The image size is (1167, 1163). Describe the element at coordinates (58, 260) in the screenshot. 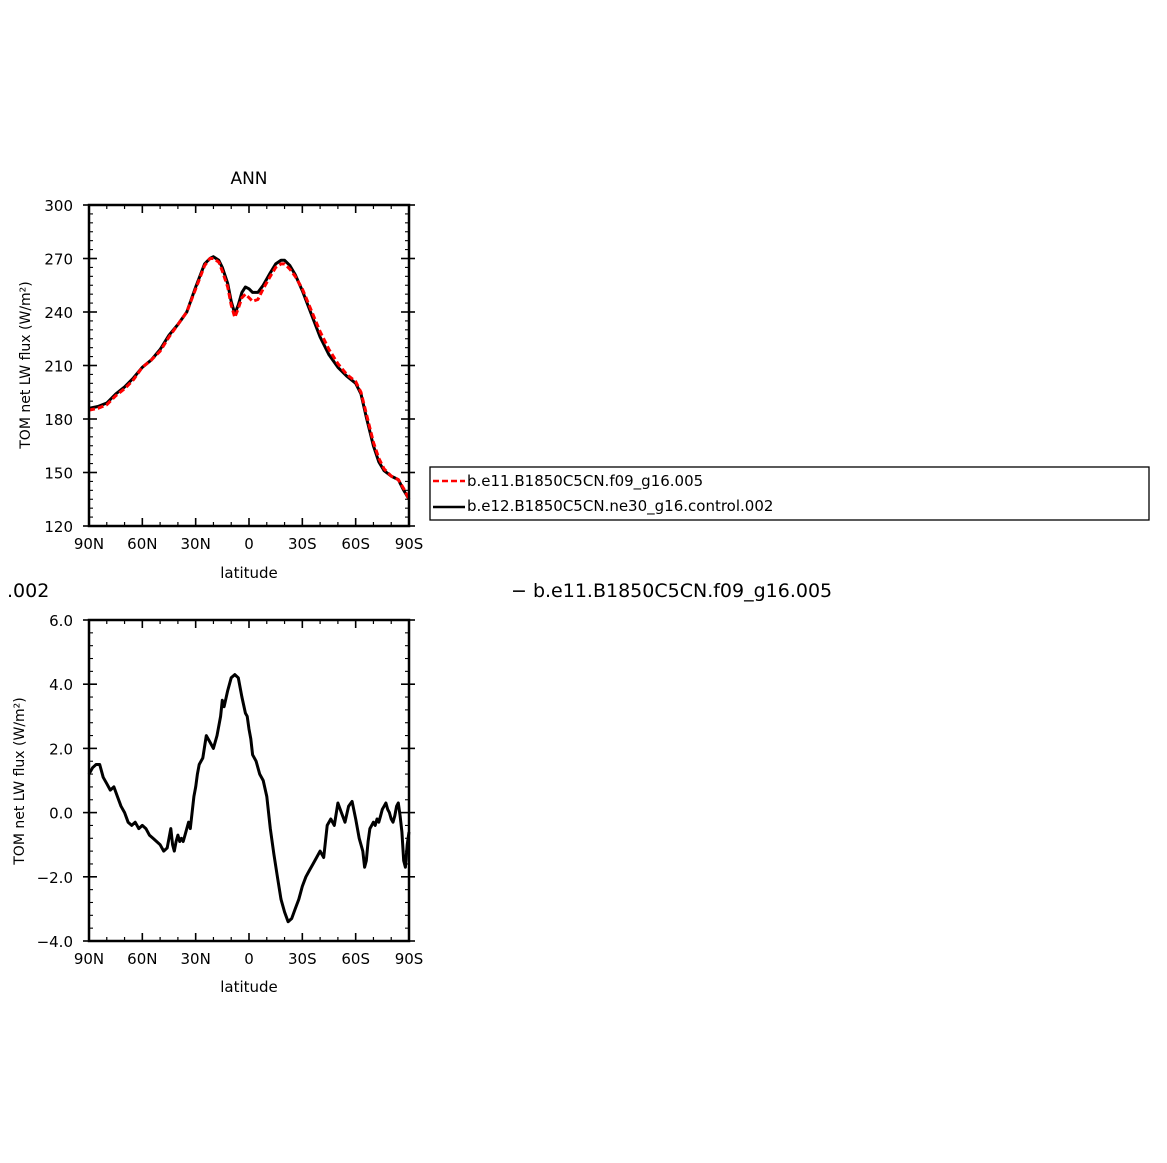

I see `top-ytick-label: 270` at that location.